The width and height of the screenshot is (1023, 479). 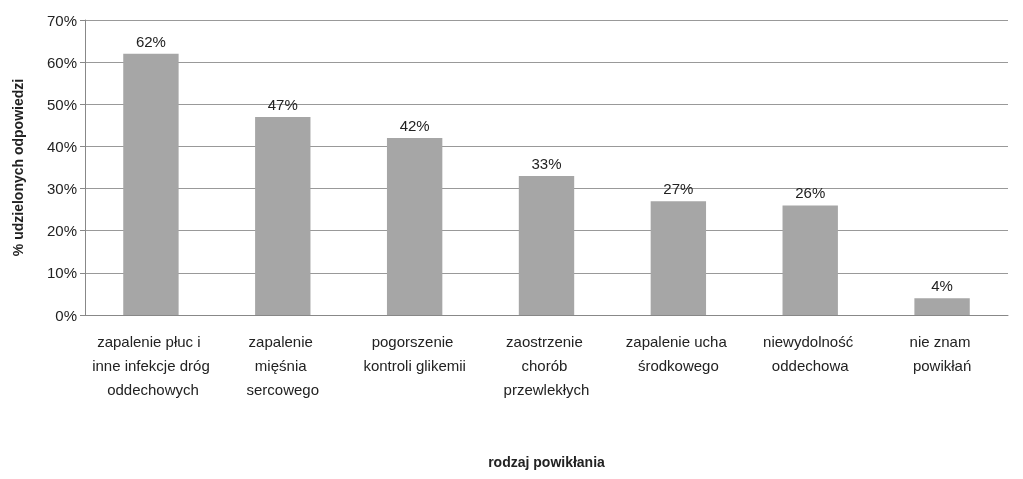 I want to click on x-tick-label: zapalenie ucha środkowego, so click(x=678, y=353).